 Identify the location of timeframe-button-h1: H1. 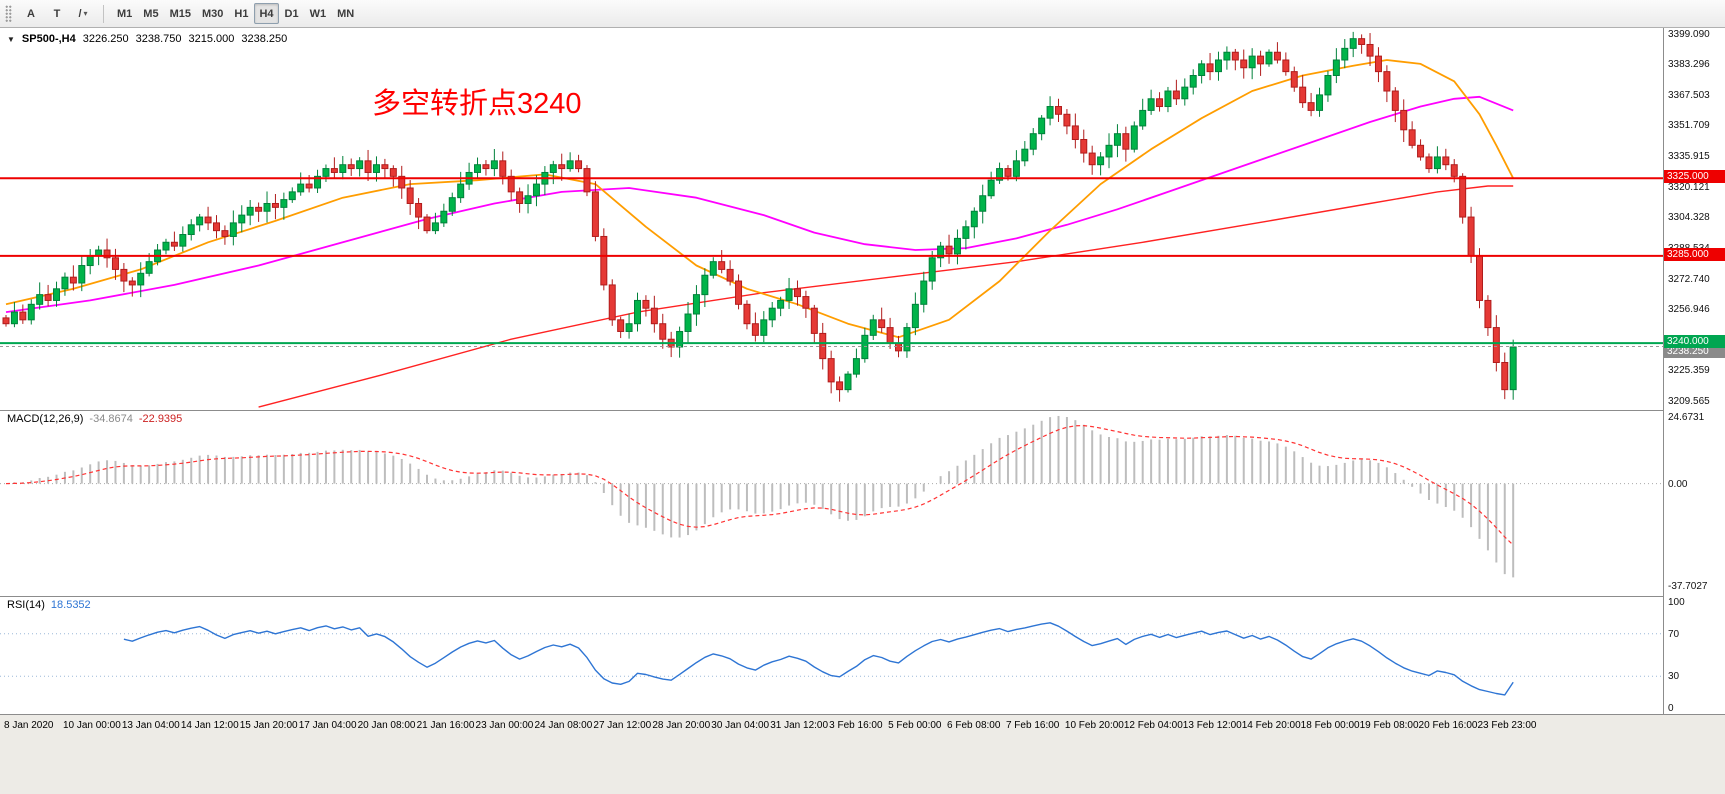
(241, 13).